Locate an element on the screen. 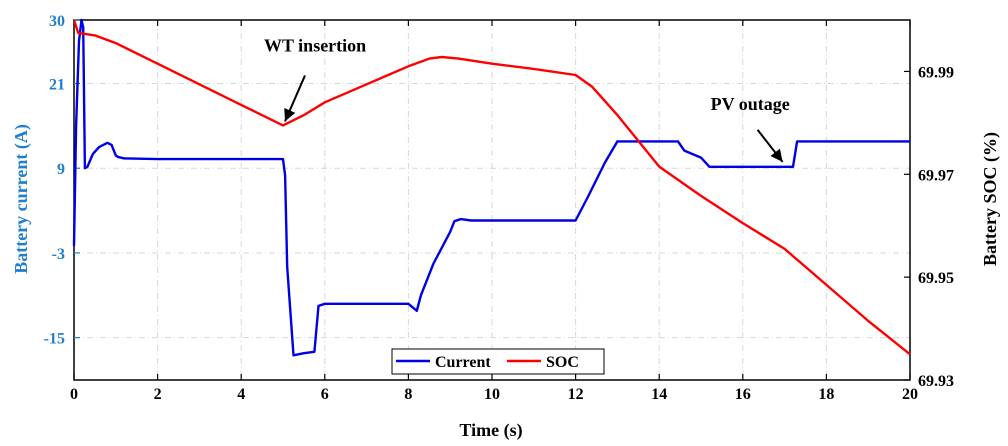 The width and height of the screenshot is (1008, 446). legend-label-soc: SOC is located at coordinates (562, 362).